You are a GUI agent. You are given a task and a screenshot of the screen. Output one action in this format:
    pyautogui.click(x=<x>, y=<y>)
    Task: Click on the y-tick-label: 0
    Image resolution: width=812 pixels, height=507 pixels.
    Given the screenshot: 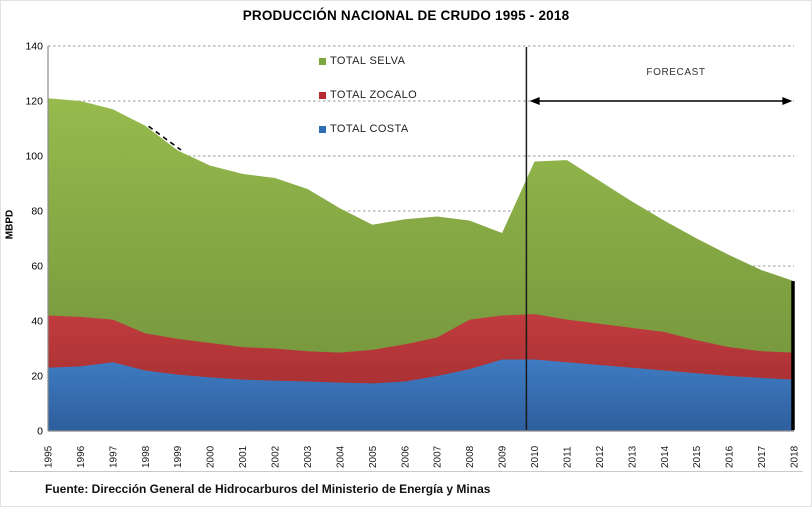 What is the action you would take?
    pyautogui.click(x=40, y=432)
    